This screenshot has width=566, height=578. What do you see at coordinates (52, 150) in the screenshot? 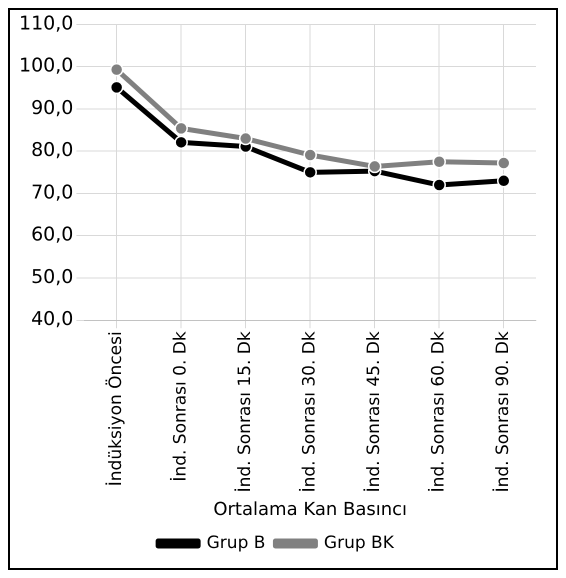
I see `y-tick-label: 80,0` at bounding box center [52, 150].